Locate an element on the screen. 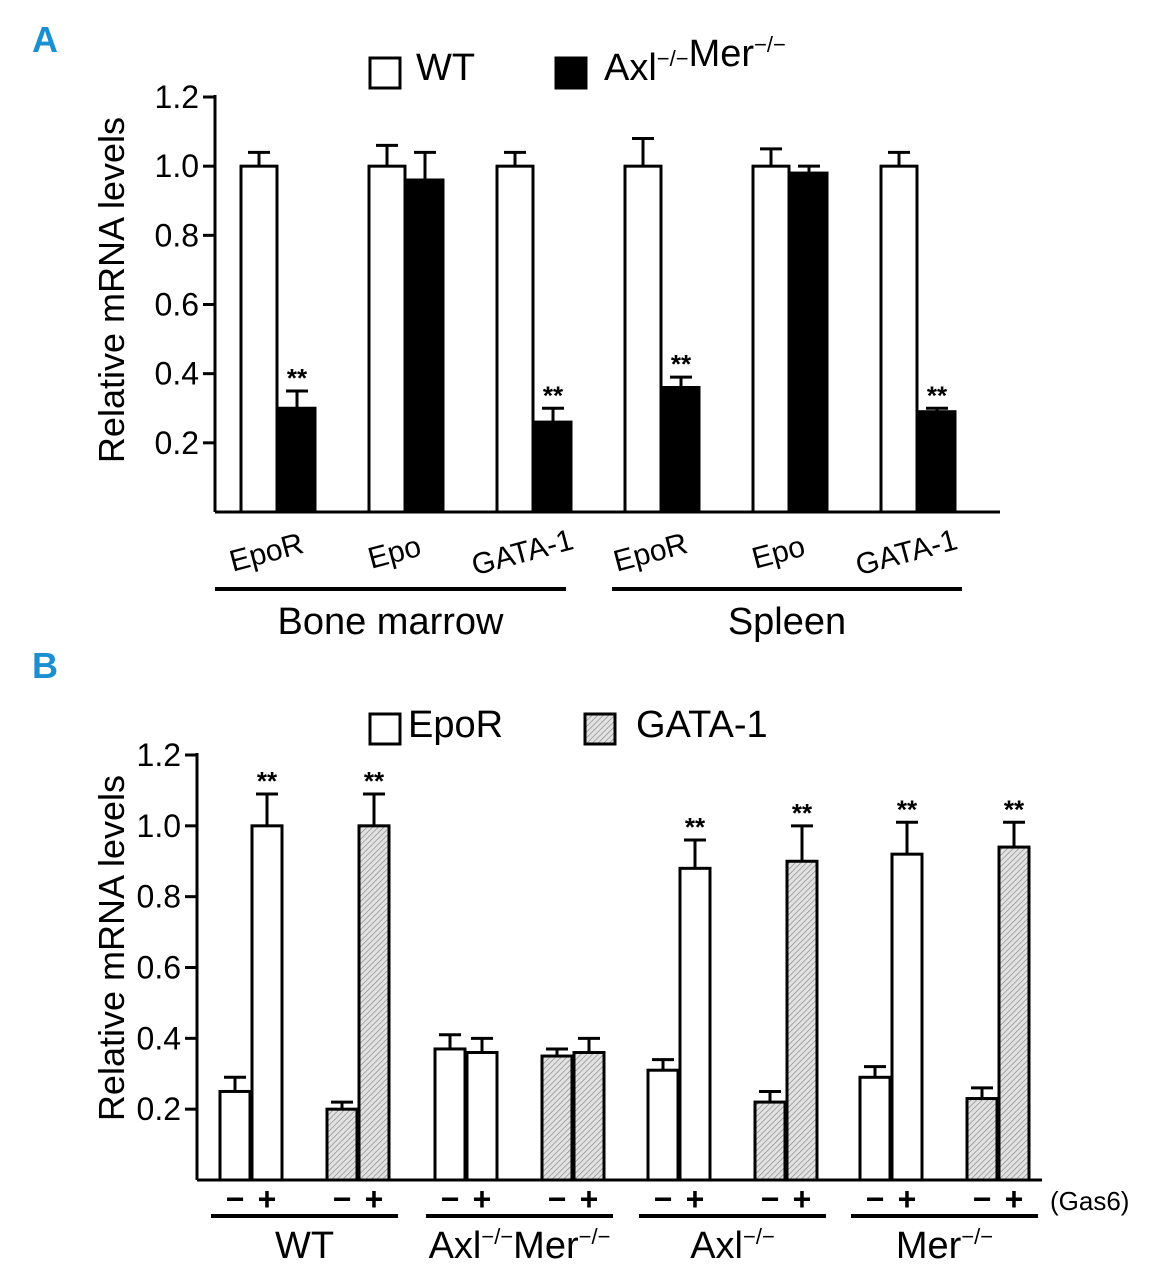 This screenshot has width=1170, height=1280. genotype-label: Axl−/−Mer−/− is located at coordinates (520, 1245).